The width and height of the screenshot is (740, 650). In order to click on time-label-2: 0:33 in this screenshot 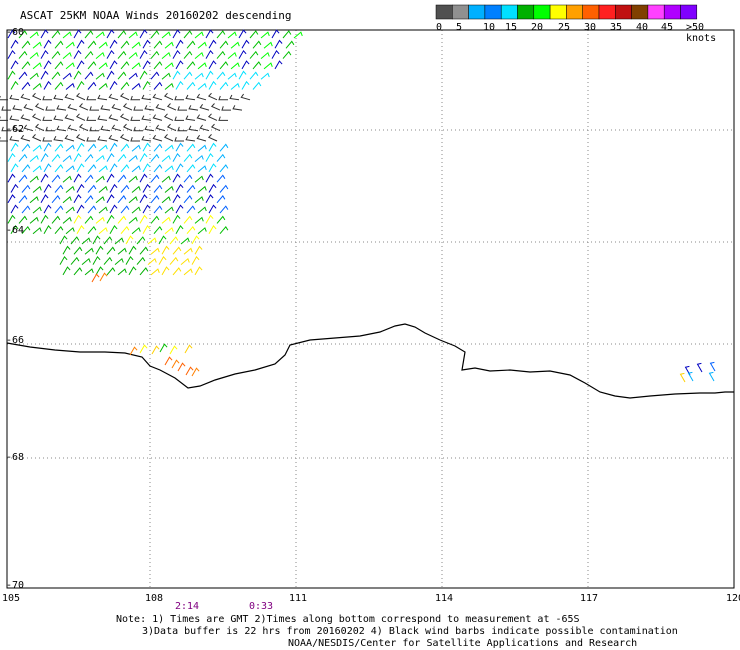, I will do `click(261, 606)`.